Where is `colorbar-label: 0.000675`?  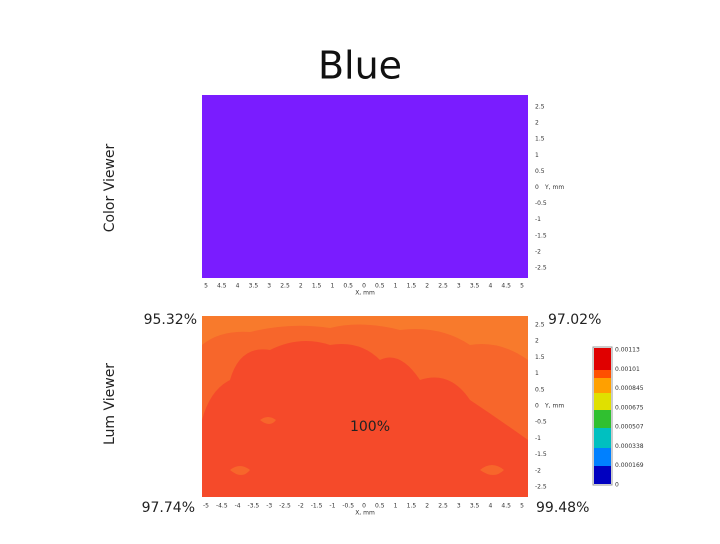
colorbar-label: 0.000675 is located at coordinates (629, 407).